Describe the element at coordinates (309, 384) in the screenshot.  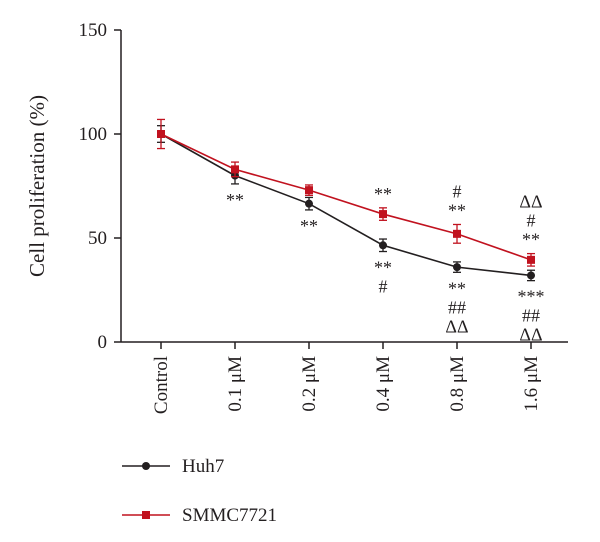
I see `x-tick-label: 0.2 μM` at that location.